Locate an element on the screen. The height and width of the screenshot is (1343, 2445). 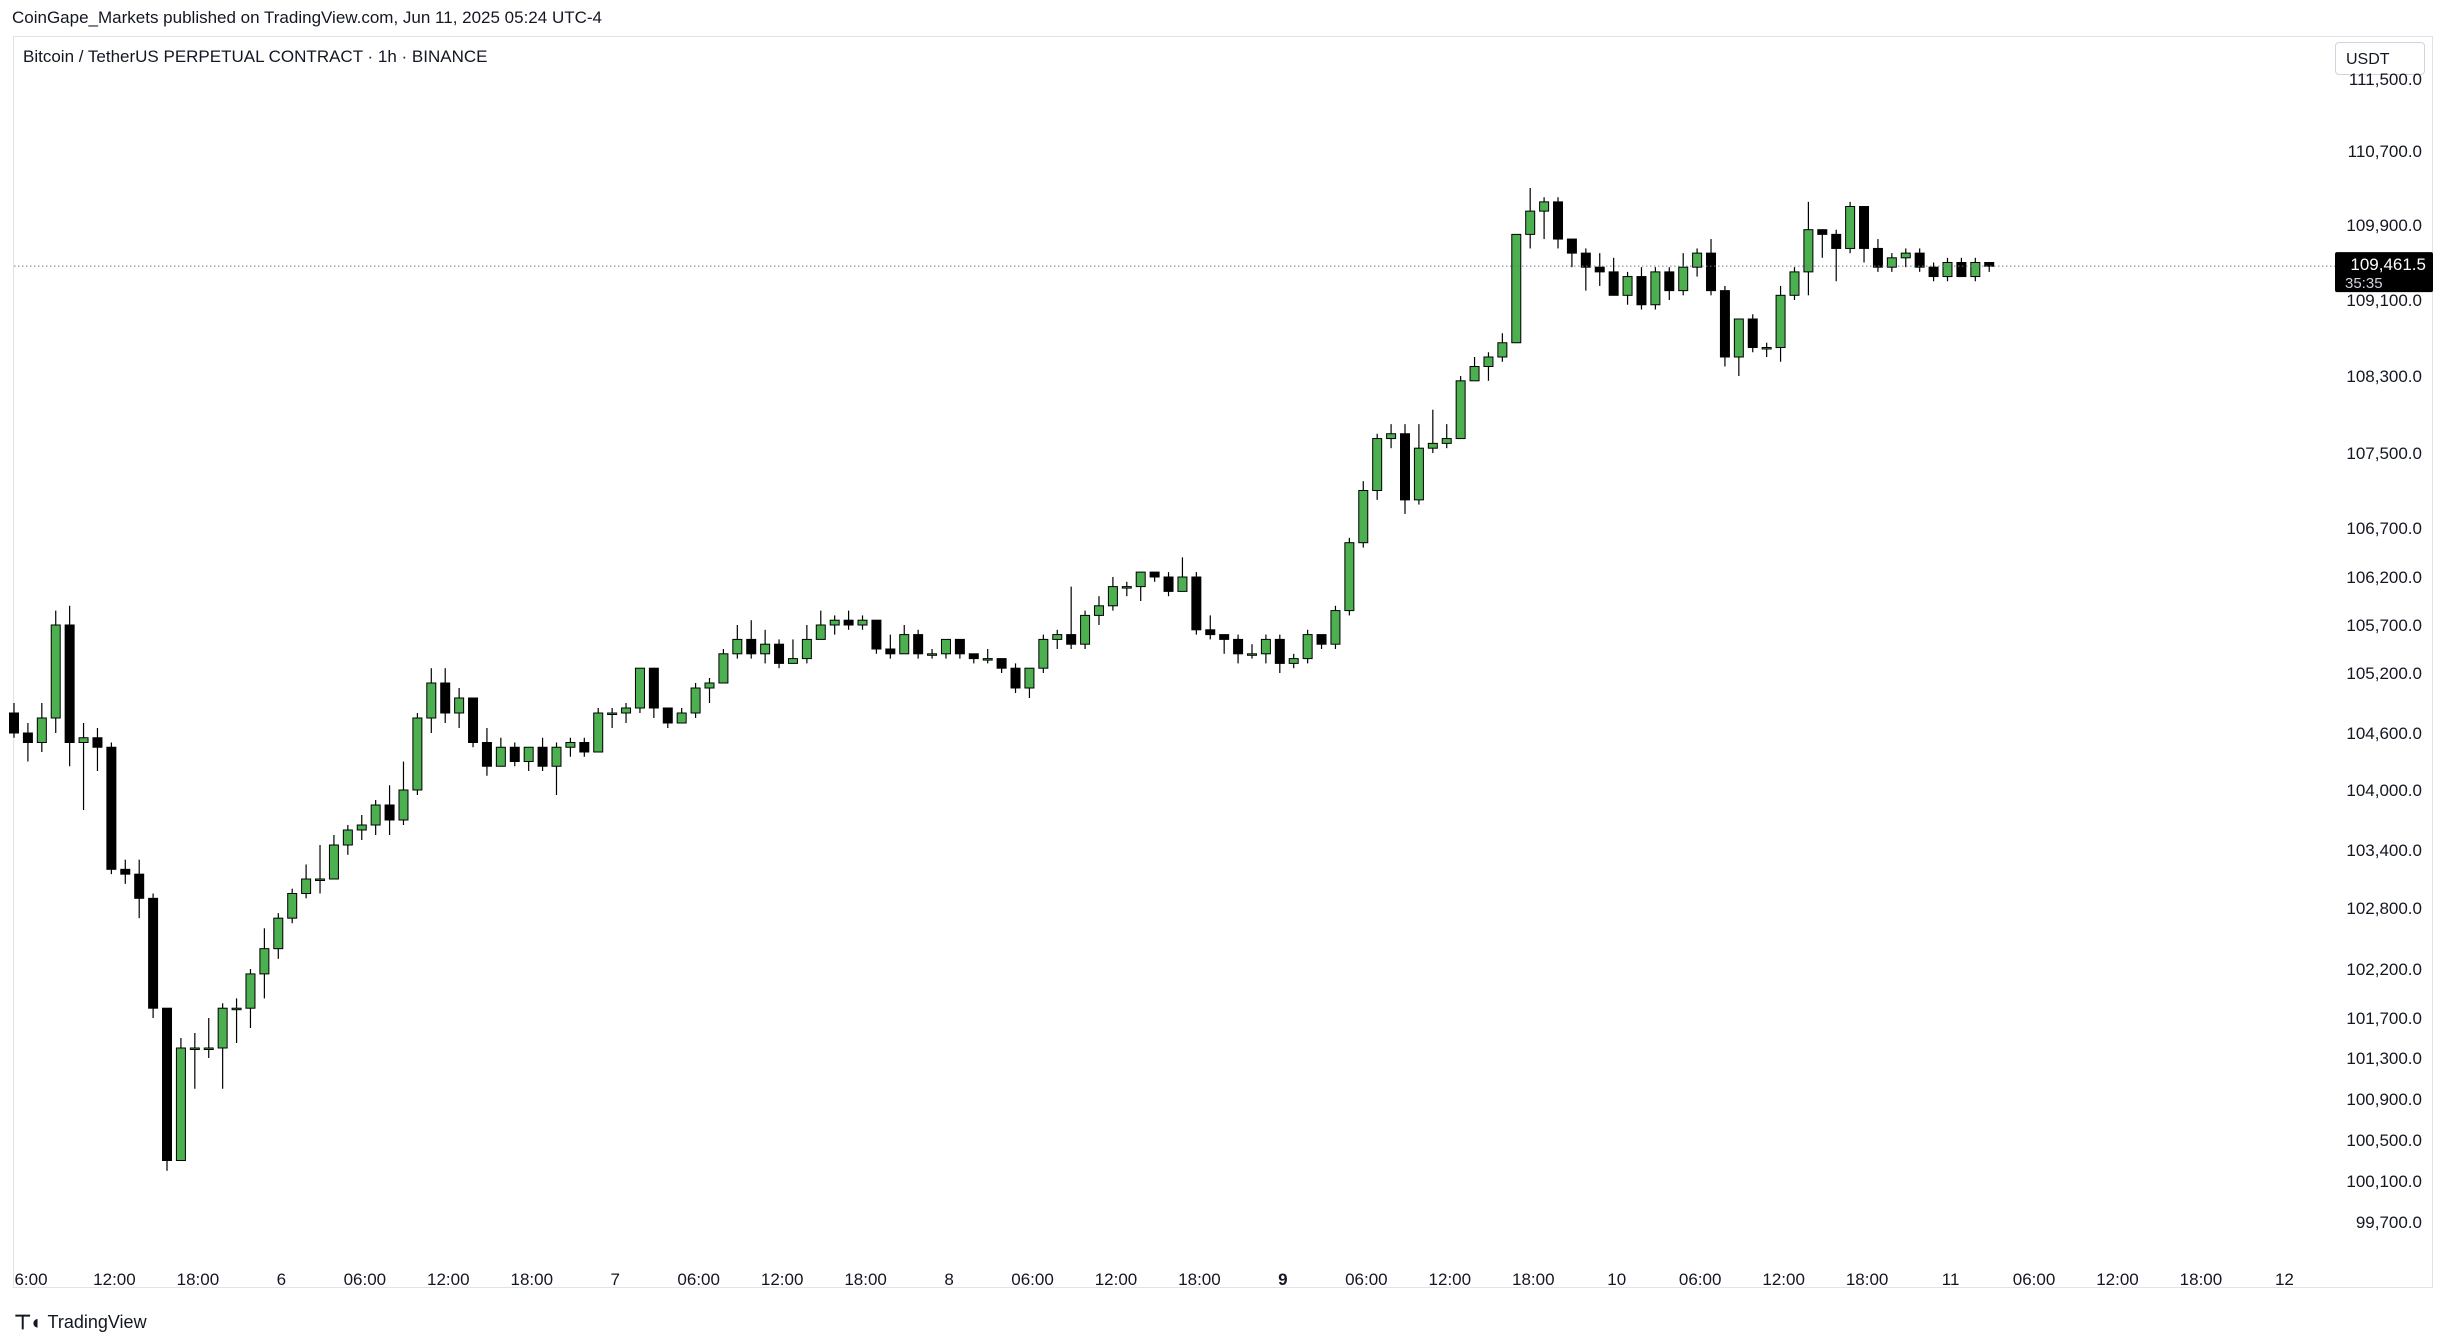
y-tick-label: 104,000.0 is located at coordinates (2384, 790).